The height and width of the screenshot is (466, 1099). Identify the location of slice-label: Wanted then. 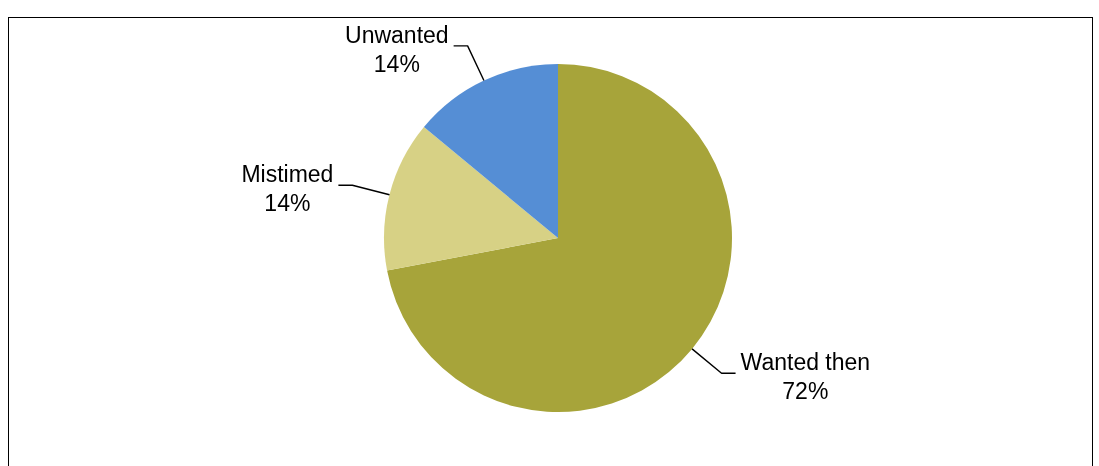
(805, 362).